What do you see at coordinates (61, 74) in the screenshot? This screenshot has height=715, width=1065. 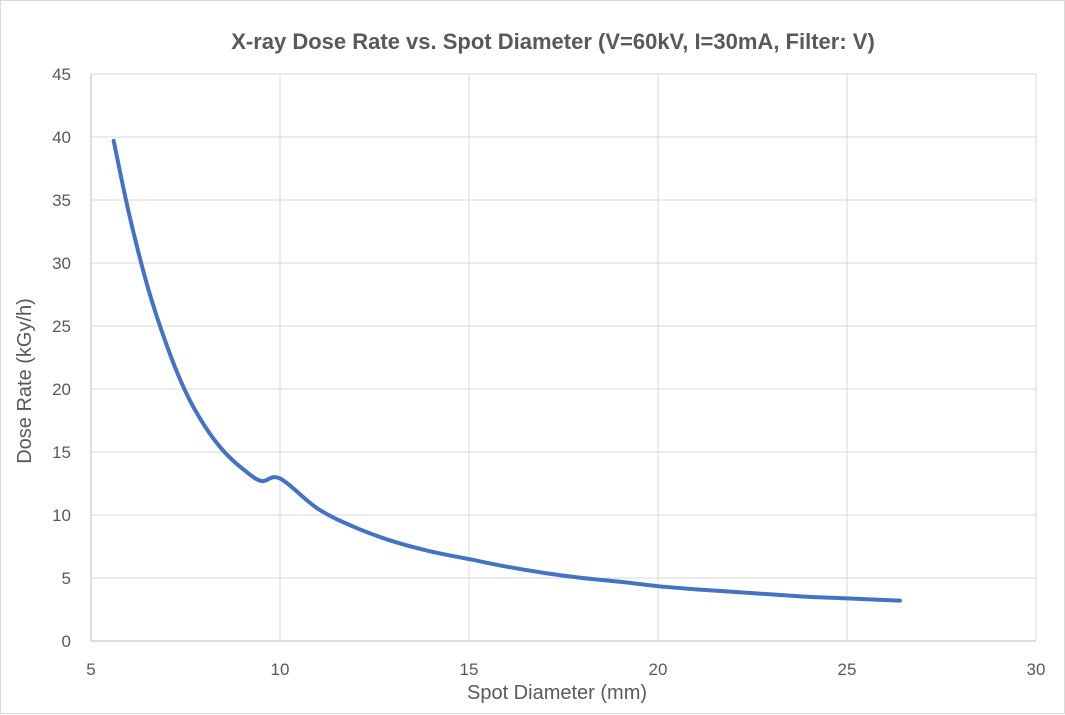 I see `y-tick-label: 45` at bounding box center [61, 74].